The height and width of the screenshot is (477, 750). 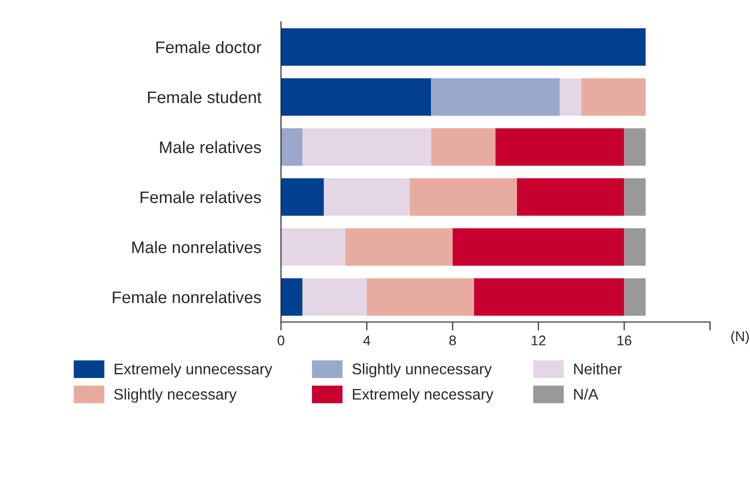 I want to click on legend-label: N/A, so click(x=586, y=394).